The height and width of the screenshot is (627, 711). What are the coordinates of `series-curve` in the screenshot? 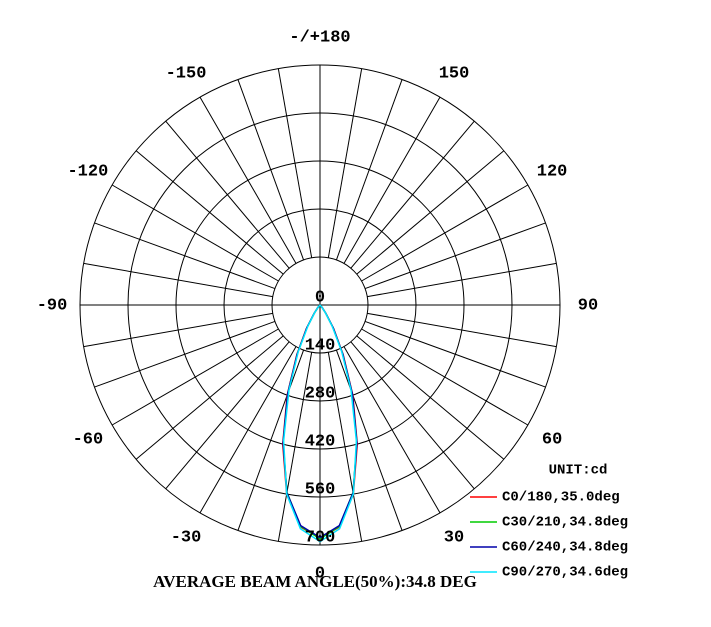 It's located at (320, 423).